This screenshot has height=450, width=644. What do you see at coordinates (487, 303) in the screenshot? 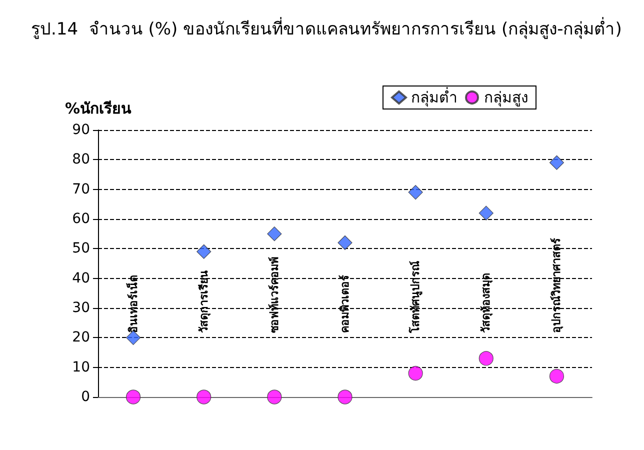
I see `x-tick-label: วัสดุห้องสมุด` at bounding box center [487, 303].